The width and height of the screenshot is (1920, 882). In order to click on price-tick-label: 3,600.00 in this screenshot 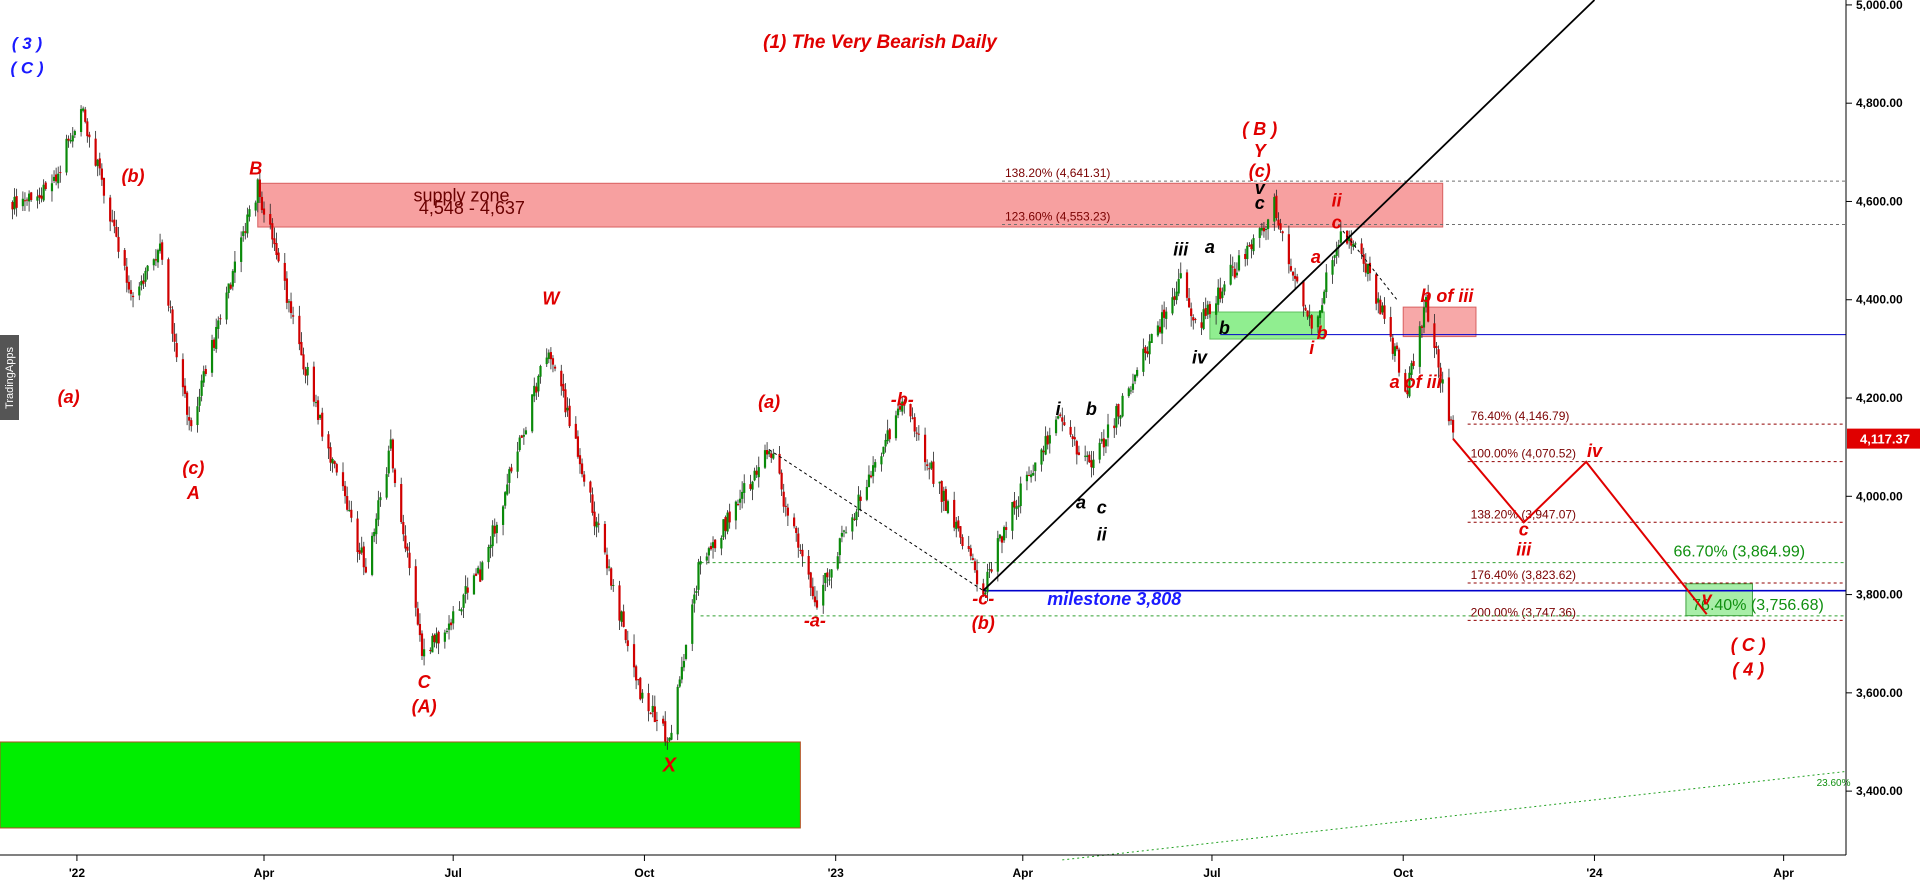, I will do `click(1879, 693)`.